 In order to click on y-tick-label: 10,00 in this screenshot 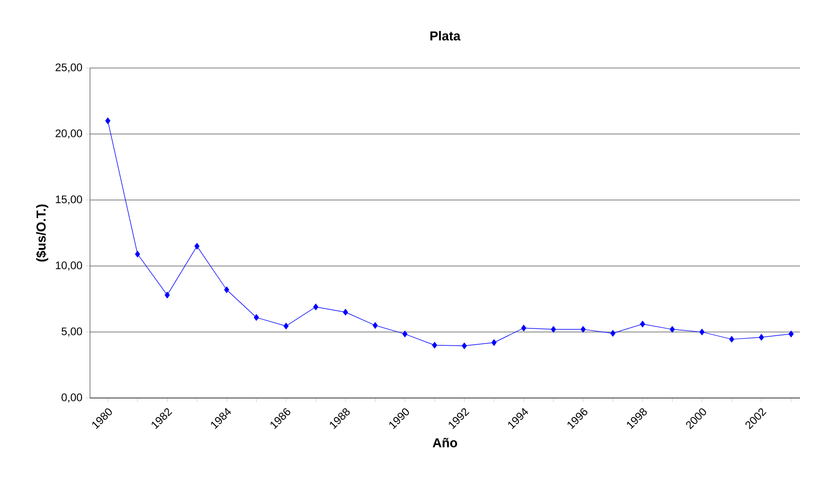, I will do `click(69, 266)`.